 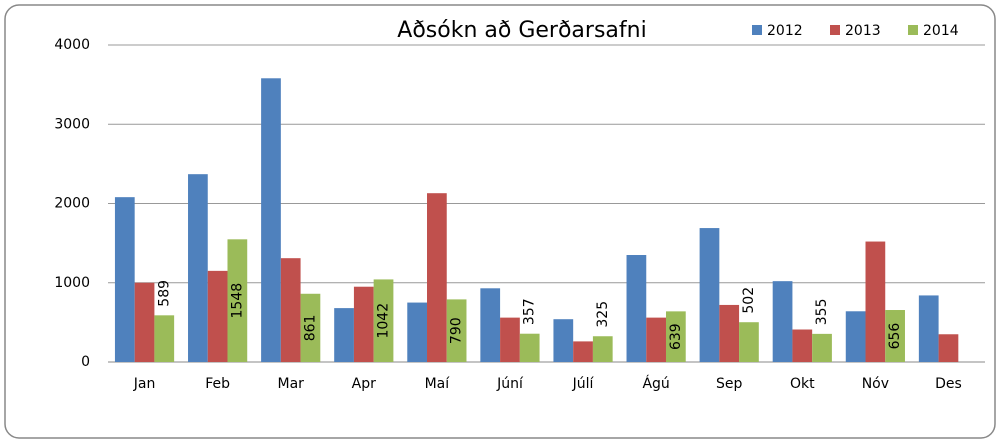 I want to click on x-tick-label: Des, so click(x=948, y=384).